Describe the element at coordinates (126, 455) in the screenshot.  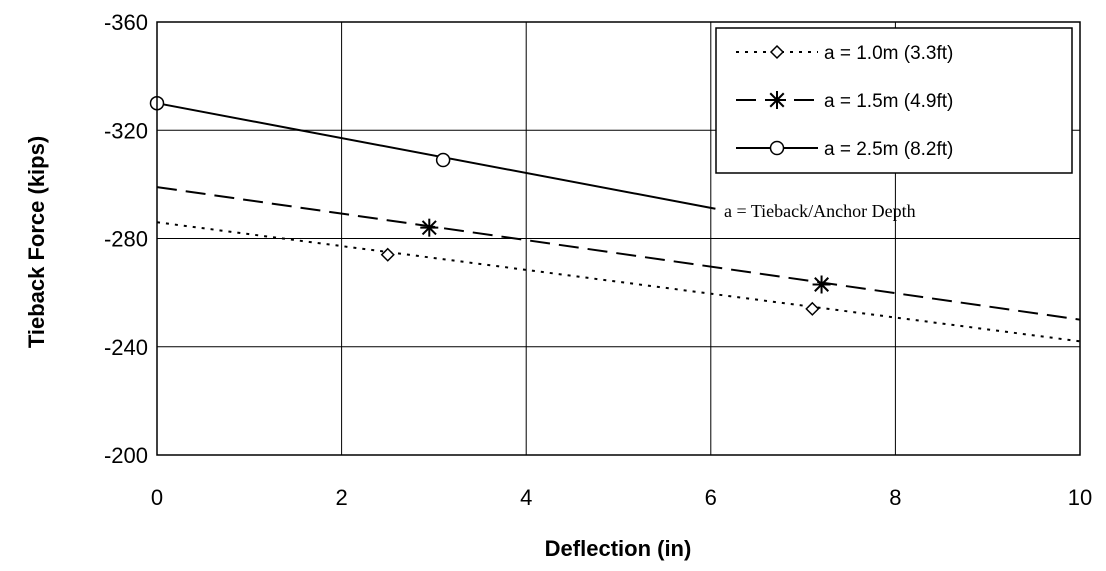
I see `y-tick-label: -200` at that location.